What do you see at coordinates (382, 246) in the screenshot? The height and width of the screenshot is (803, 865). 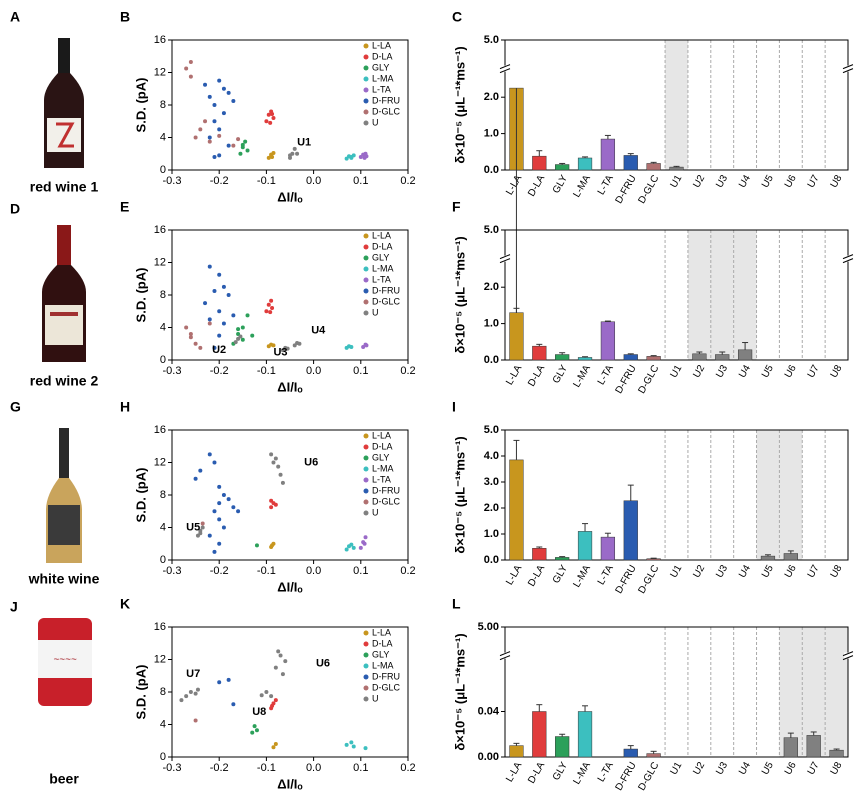 I see `legend-label: D-LA` at bounding box center [382, 246].